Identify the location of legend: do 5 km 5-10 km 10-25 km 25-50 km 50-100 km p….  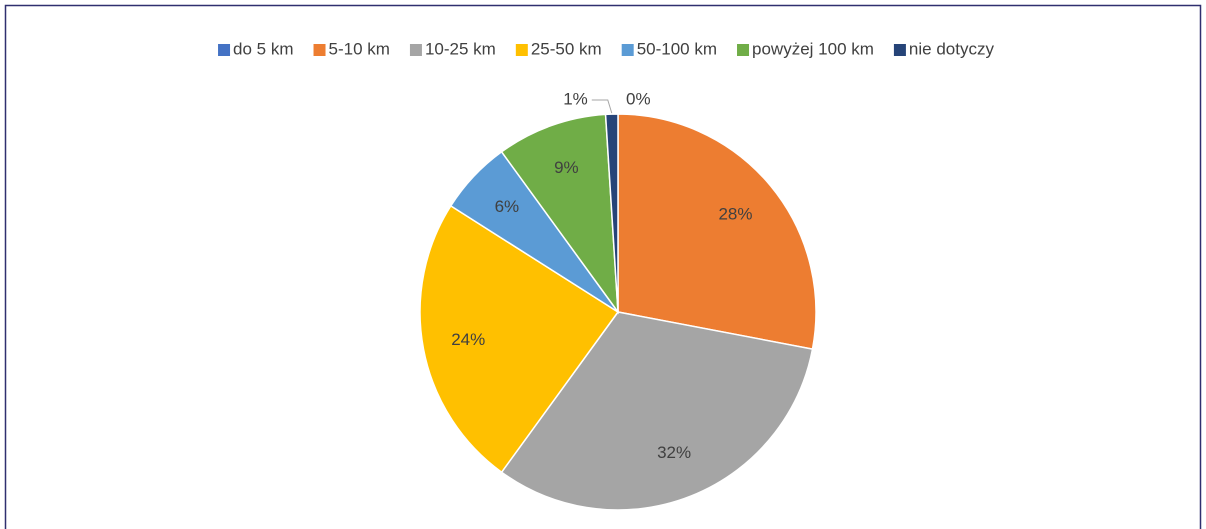
(606, 48).